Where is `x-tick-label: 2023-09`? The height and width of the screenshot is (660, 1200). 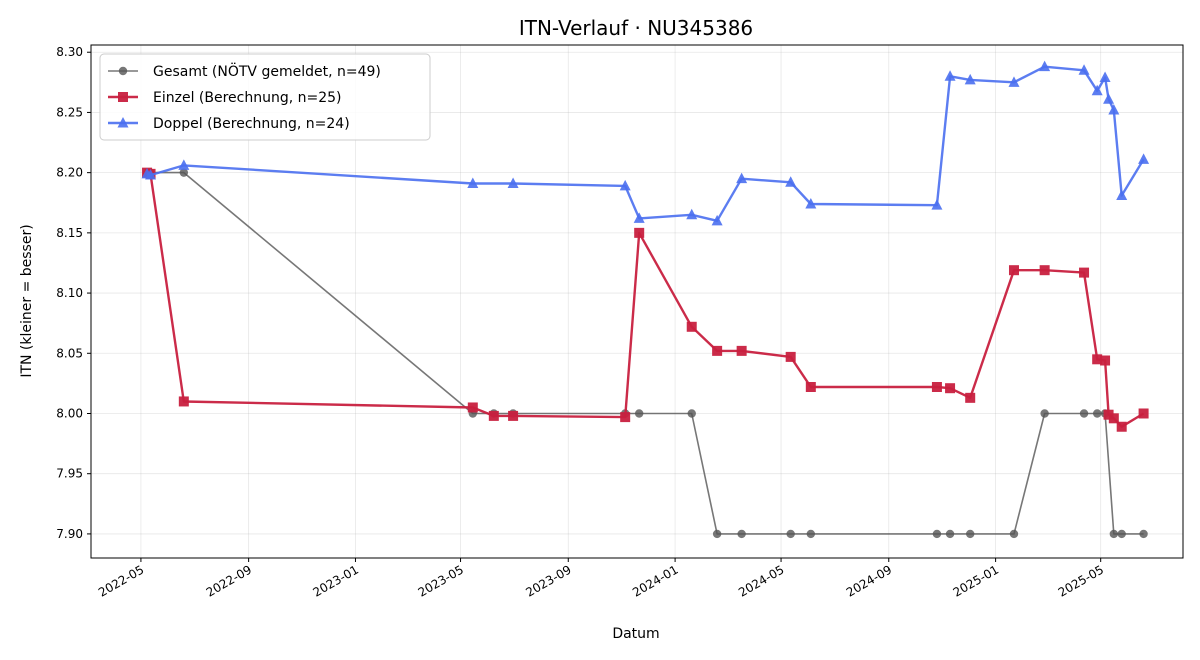
x-tick-label: 2023-09 is located at coordinates (548, 580).